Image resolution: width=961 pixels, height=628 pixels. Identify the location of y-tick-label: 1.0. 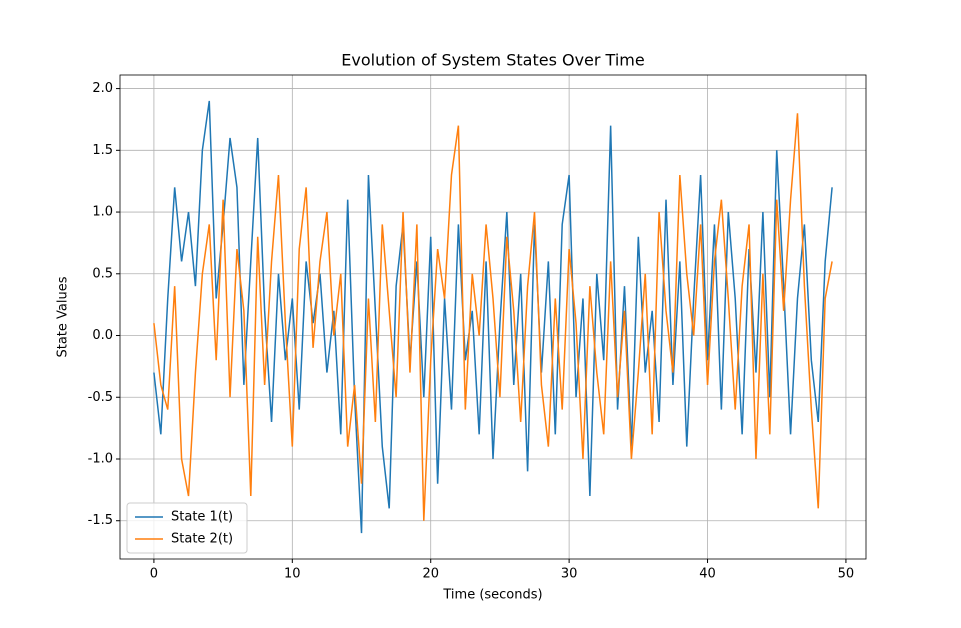
(102, 212).